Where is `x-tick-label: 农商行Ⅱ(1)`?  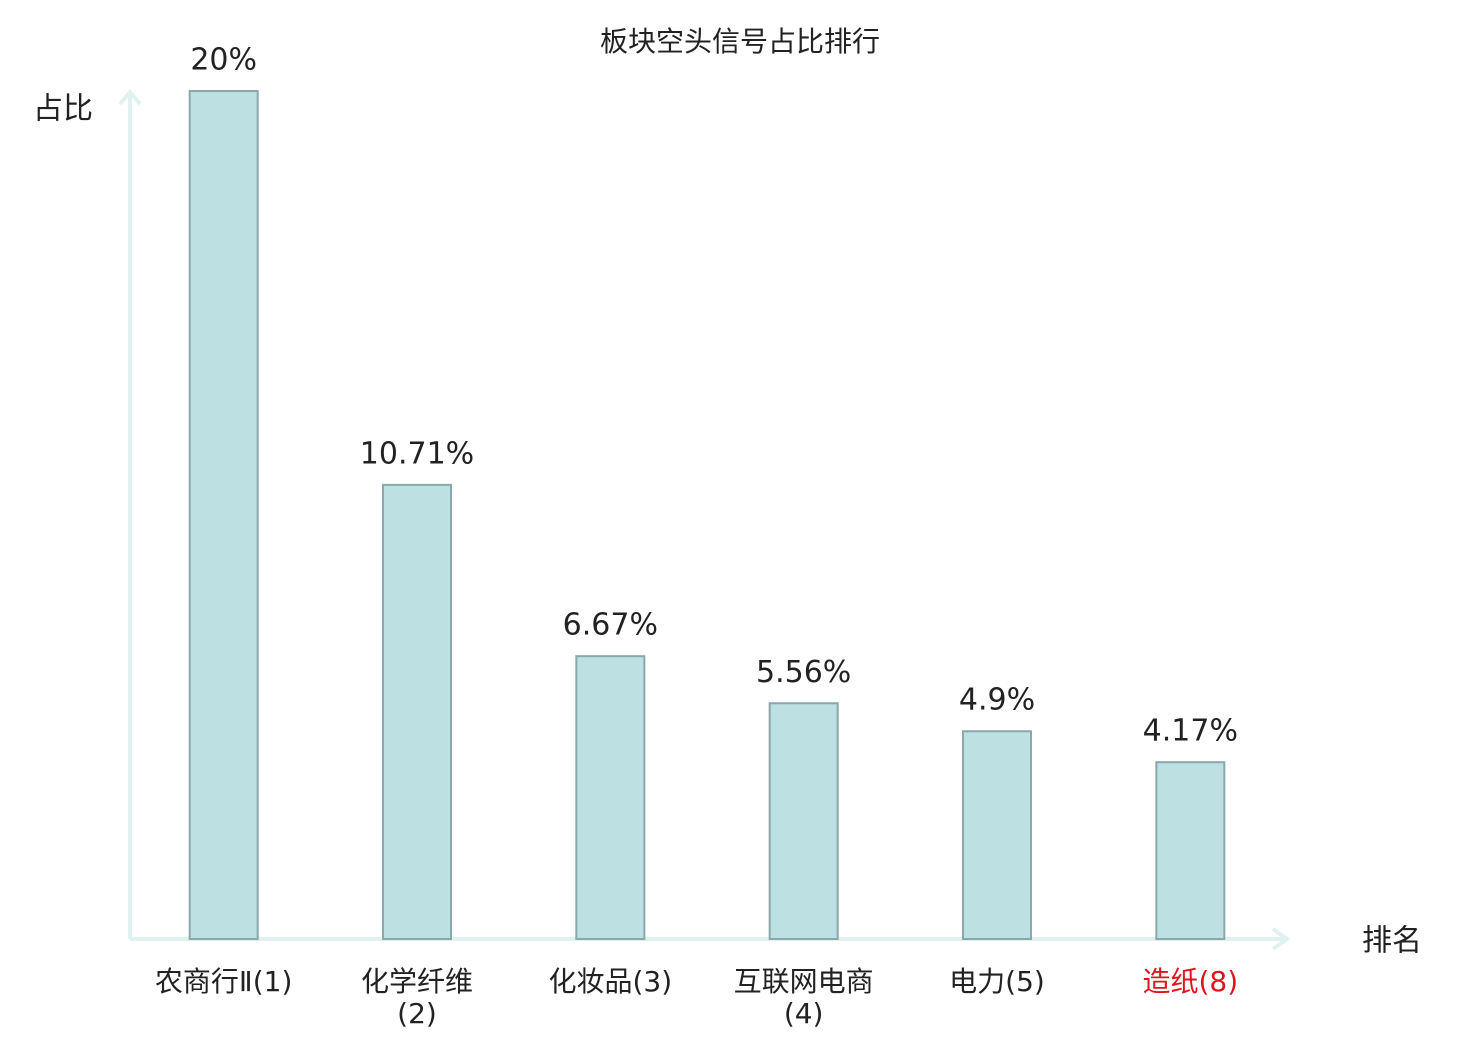
x-tick-label: 农商行Ⅱ(1) is located at coordinates (223, 981).